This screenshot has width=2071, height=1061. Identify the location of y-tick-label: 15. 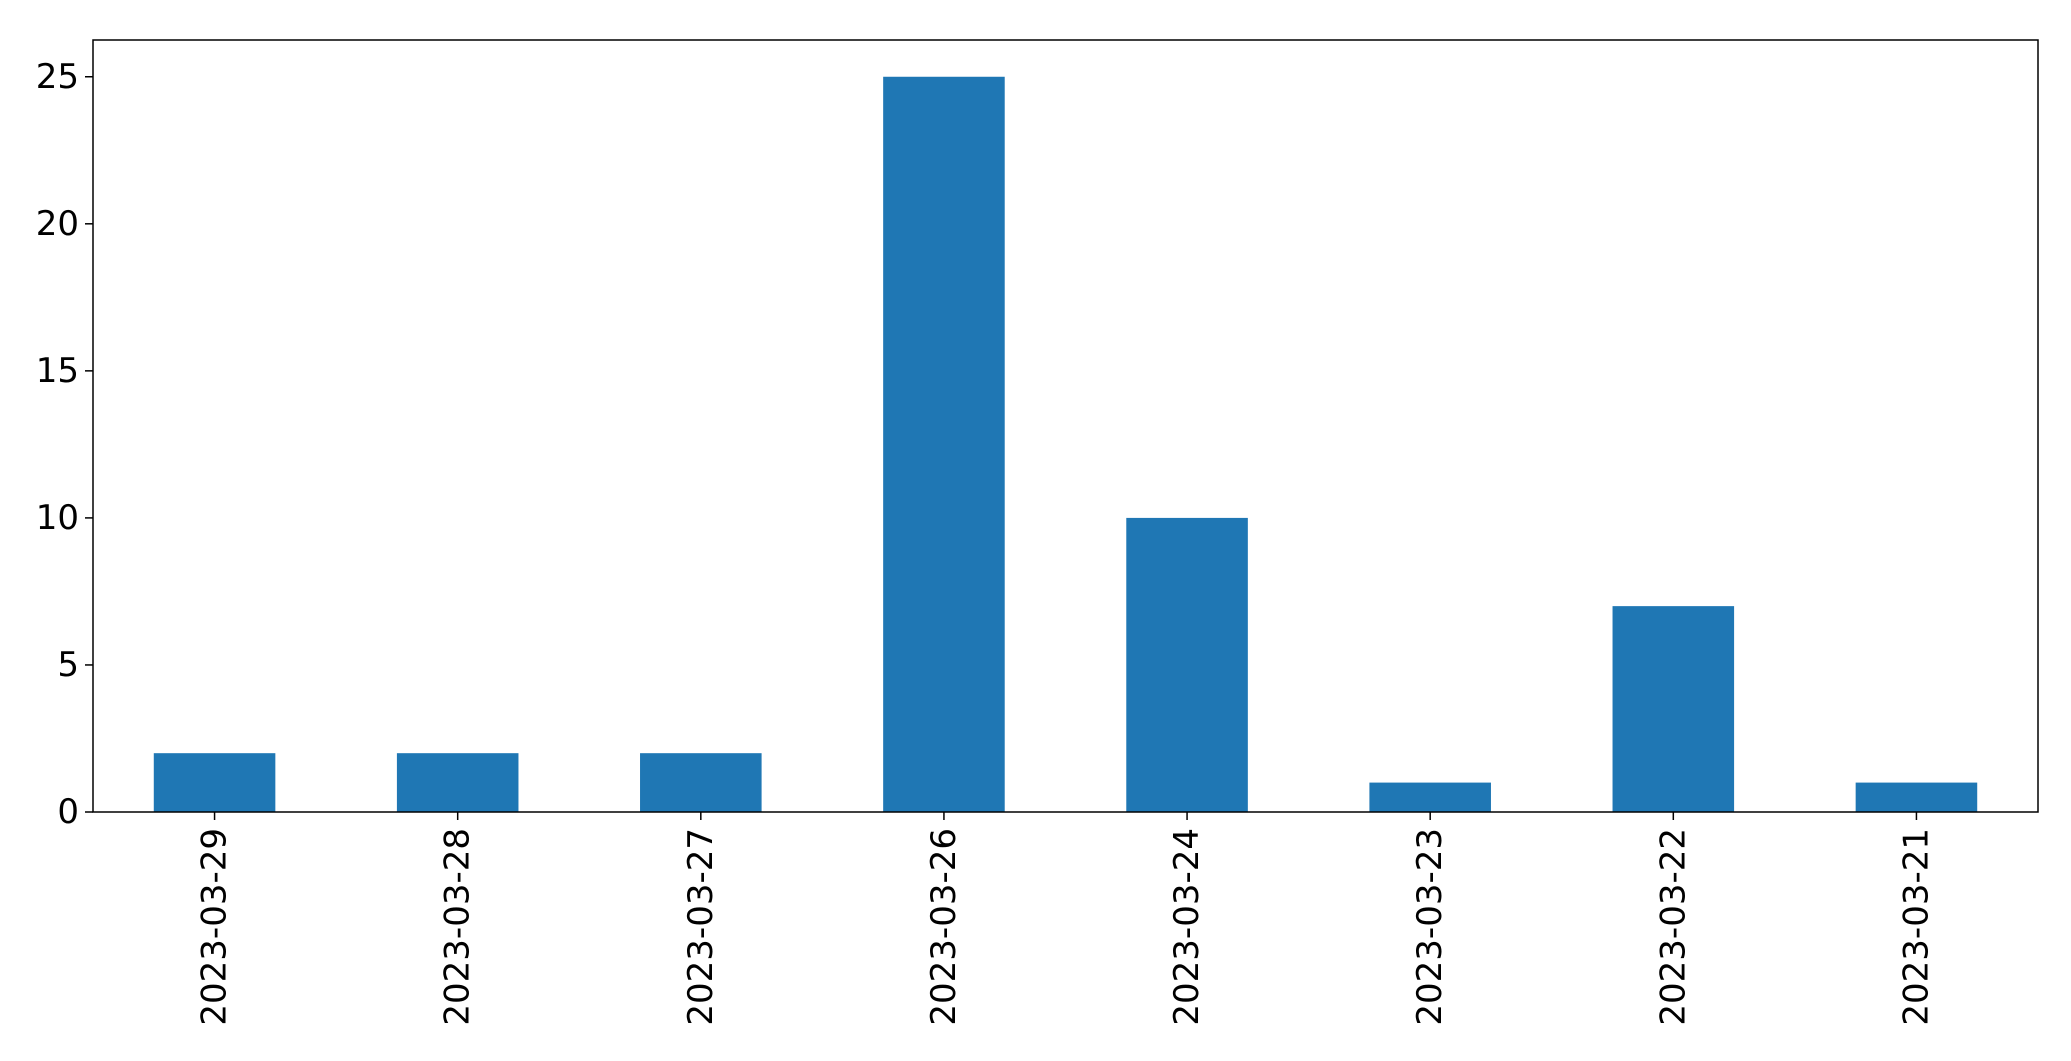
(57, 371).